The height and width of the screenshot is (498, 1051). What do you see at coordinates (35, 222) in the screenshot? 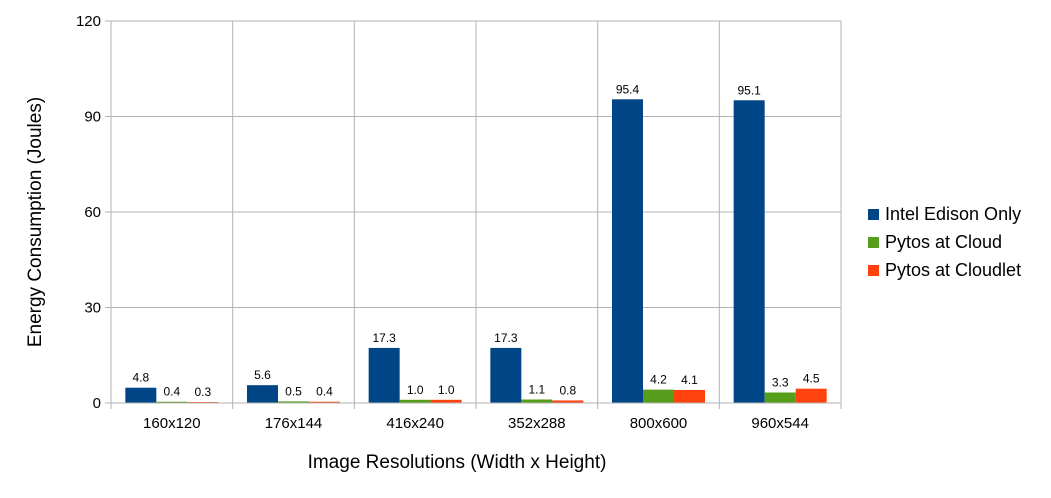
I see `y-axis-title: Energy Consumption (Joules)` at bounding box center [35, 222].